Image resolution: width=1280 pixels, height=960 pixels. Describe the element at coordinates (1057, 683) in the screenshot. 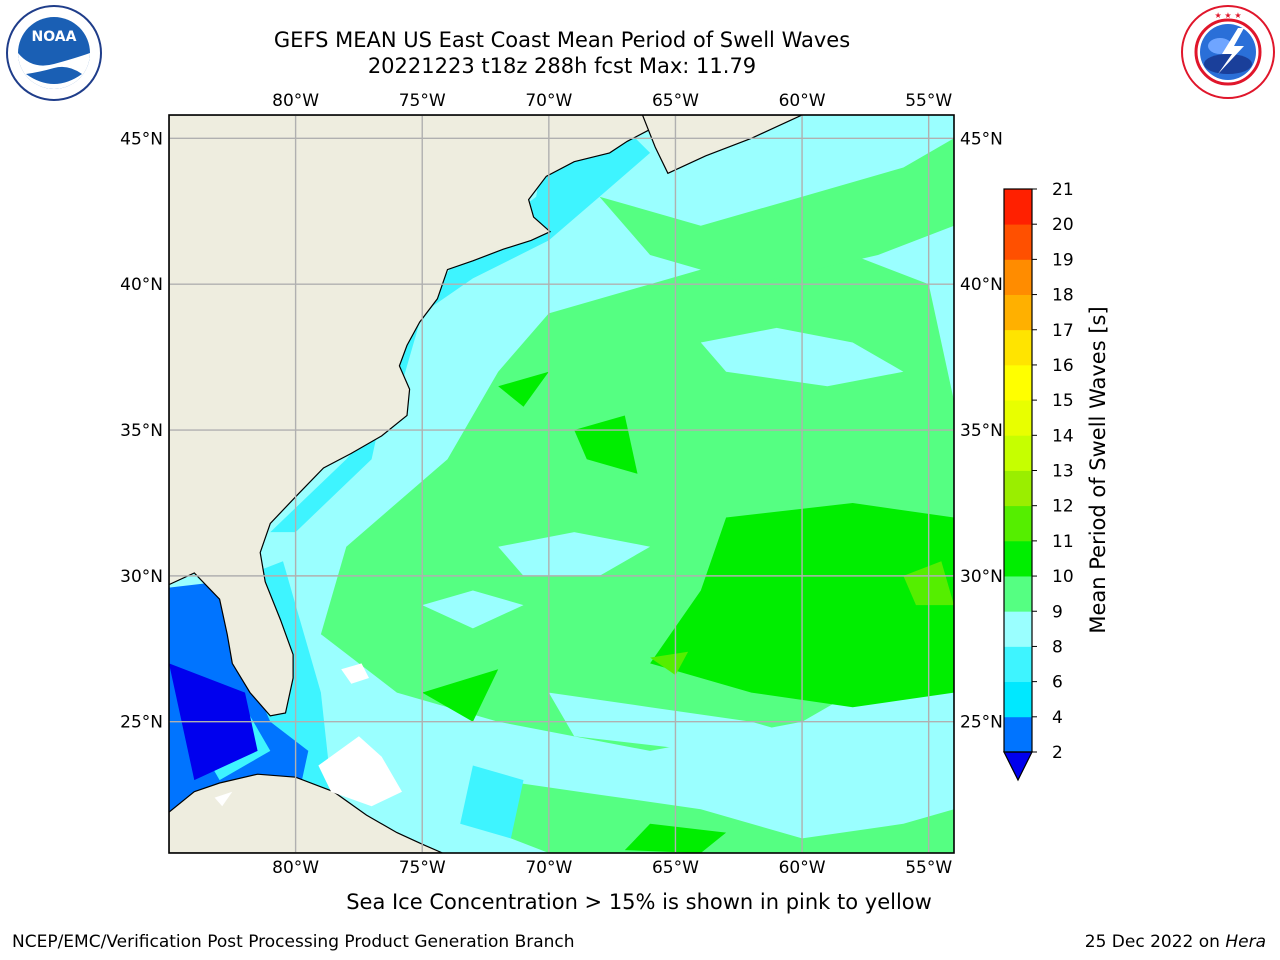

I see `colorbar-tick-label: 6` at that location.